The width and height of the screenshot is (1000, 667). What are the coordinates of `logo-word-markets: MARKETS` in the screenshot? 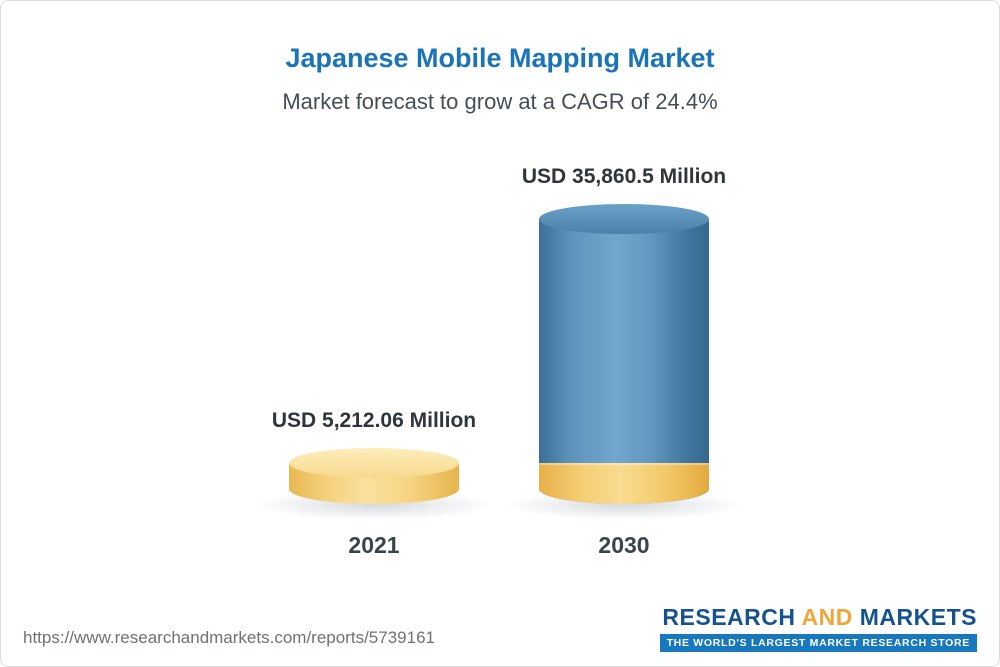 It's located at (918, 617).